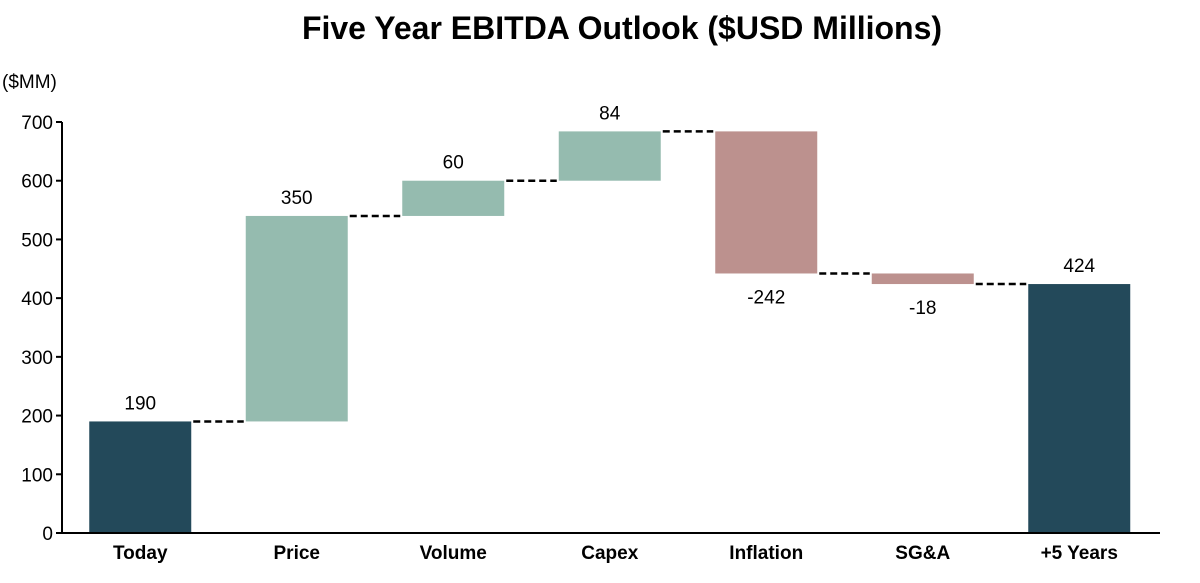  I want to click on x-tick-label-5-years: +5 Years, so click(1079, 553).